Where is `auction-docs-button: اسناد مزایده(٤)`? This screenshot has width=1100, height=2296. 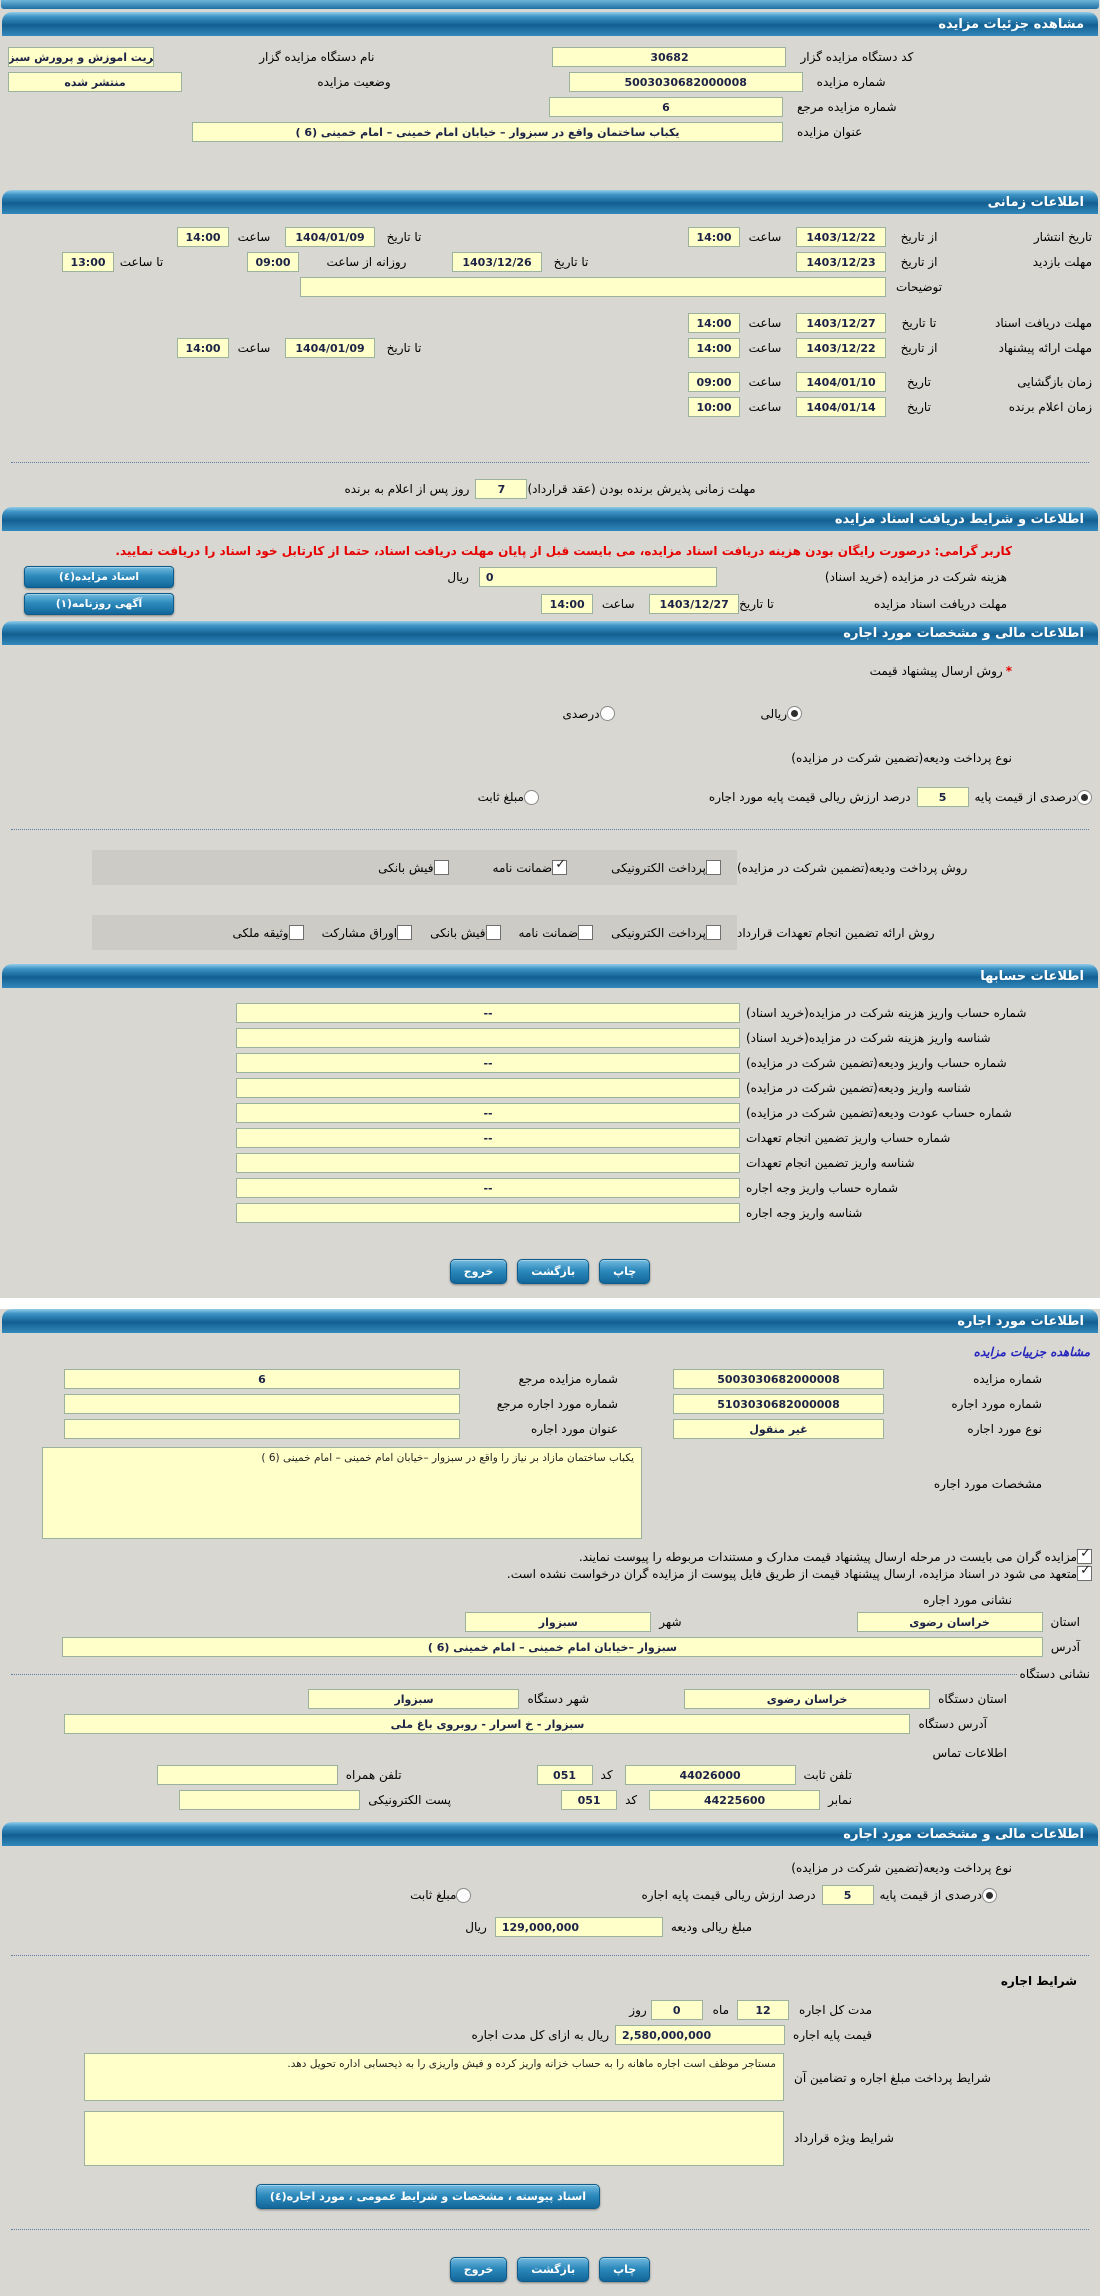
auction-docs-button: اسناد مزایده(٤) is located at coordinates (99, 577).